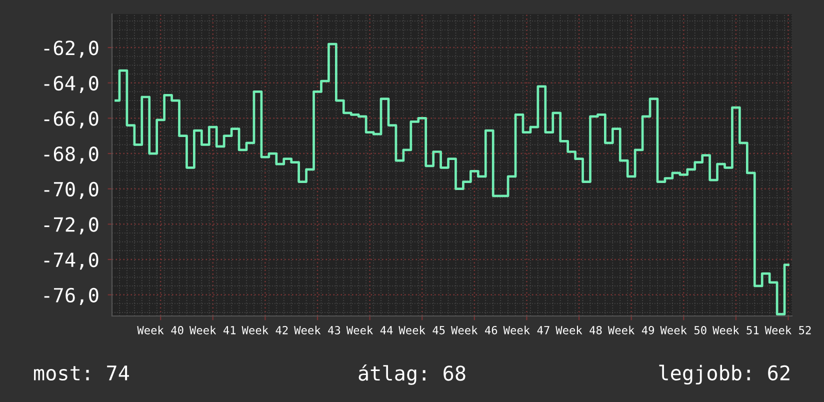  I want to click on x-tick-label: Week 44, so click(369, 330).